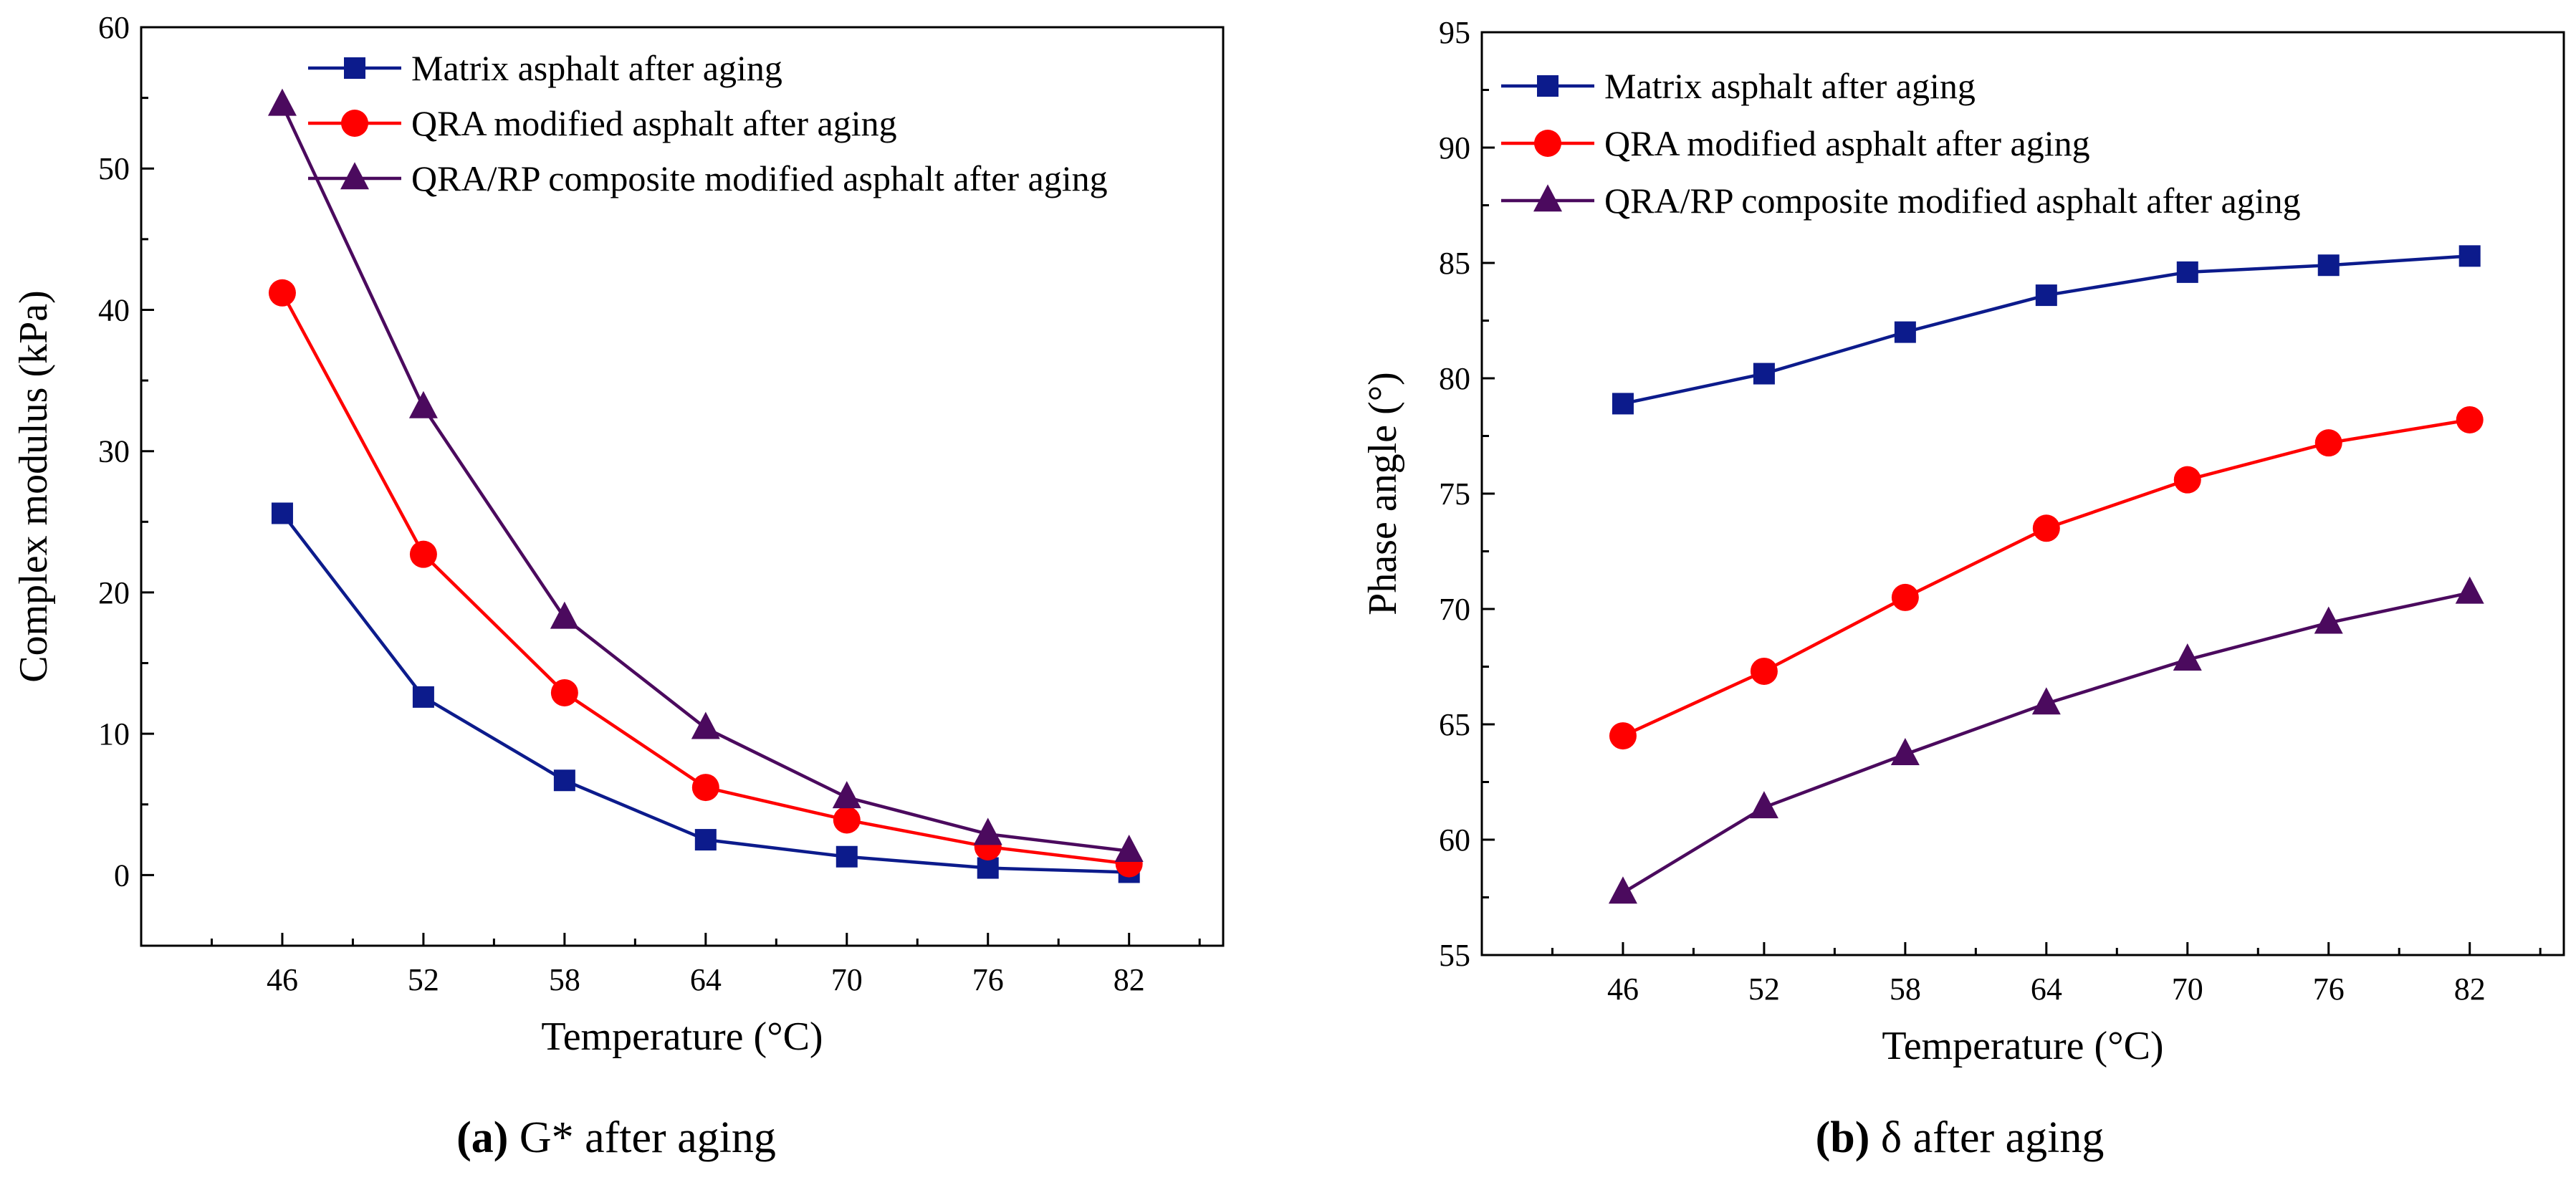  I want to click on caption-a: (a) G* after aging, so click(616, 1137).